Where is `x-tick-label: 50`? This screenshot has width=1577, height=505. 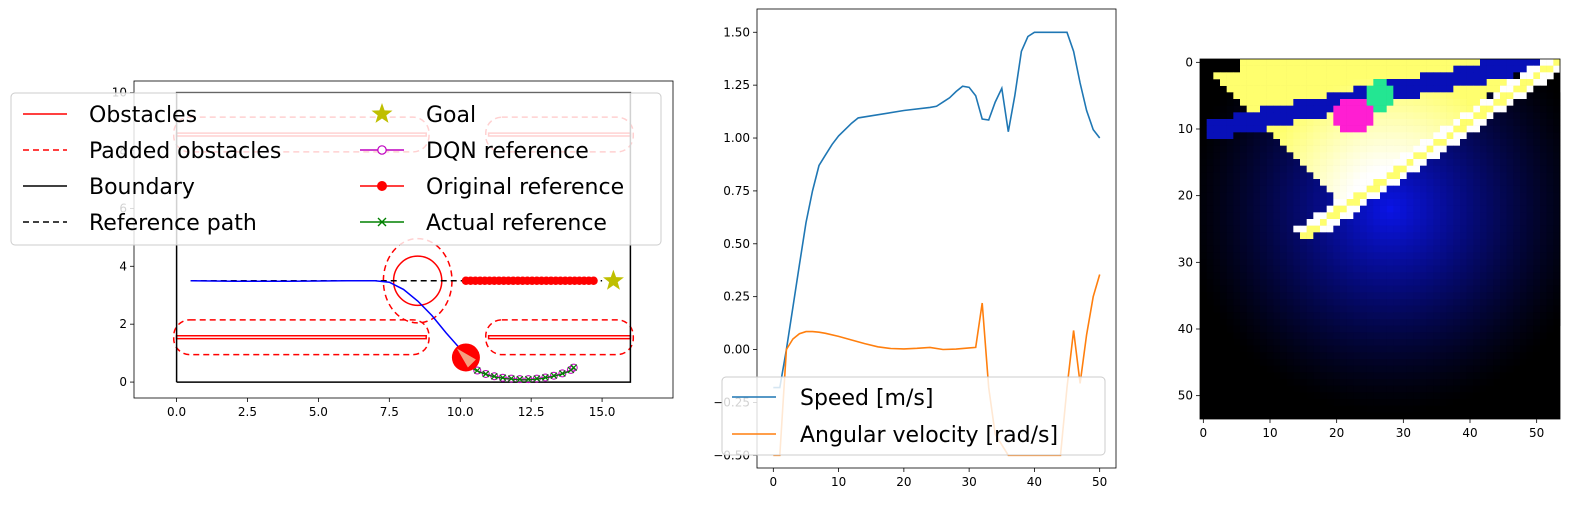 x-tick-label: 50 is located at coordinates (1536, 433).